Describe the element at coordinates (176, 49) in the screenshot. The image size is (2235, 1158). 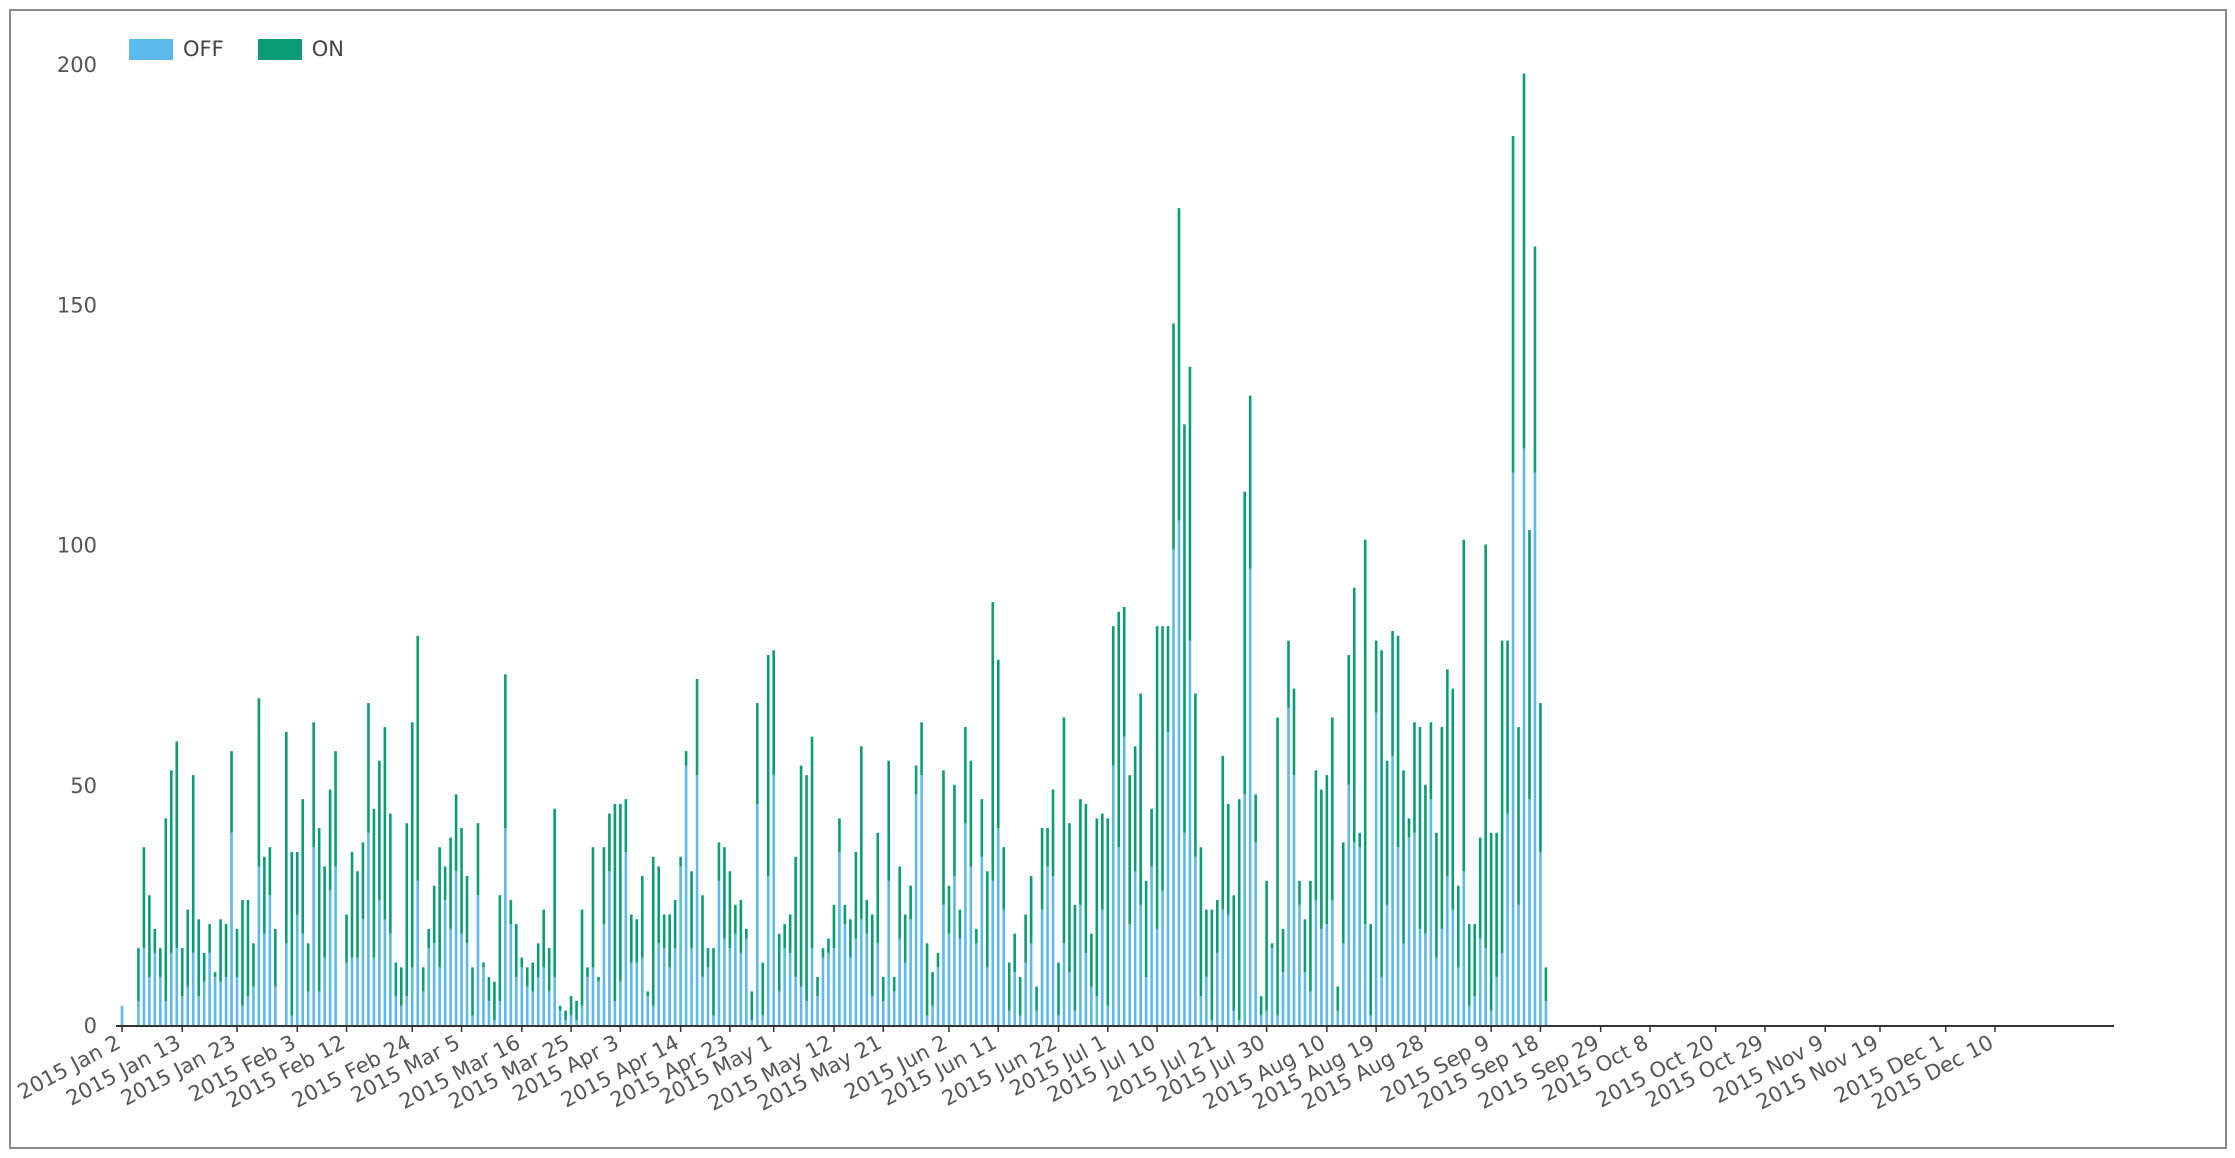
I see `legend-item-off: OFF` at that location.